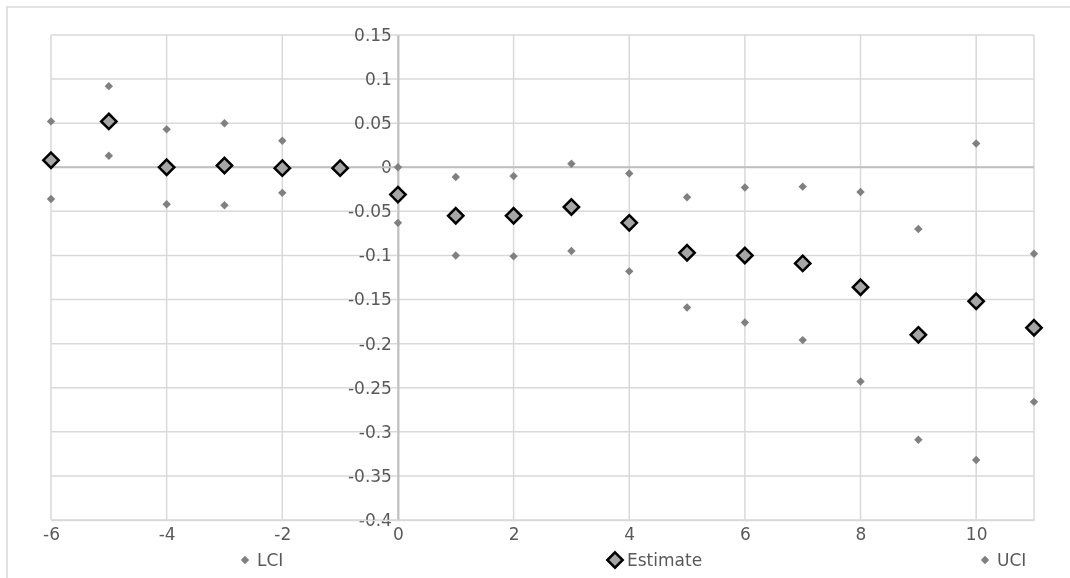 The image size is (1070, 578). Describe the element at coordinates (745, 534) in the screenshot. I see `x-tick-label: 6` at that location.